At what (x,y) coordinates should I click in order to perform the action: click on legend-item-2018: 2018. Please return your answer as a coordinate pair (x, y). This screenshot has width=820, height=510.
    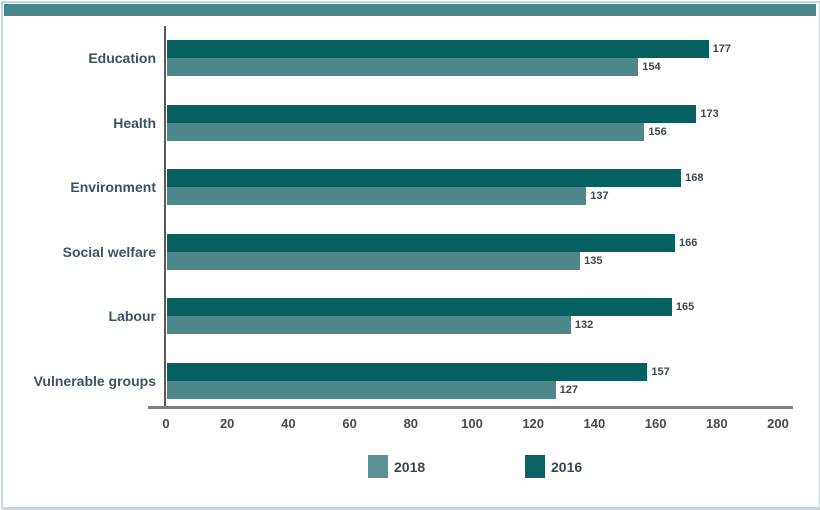
    Looking at the image, I should click on (396, 466).